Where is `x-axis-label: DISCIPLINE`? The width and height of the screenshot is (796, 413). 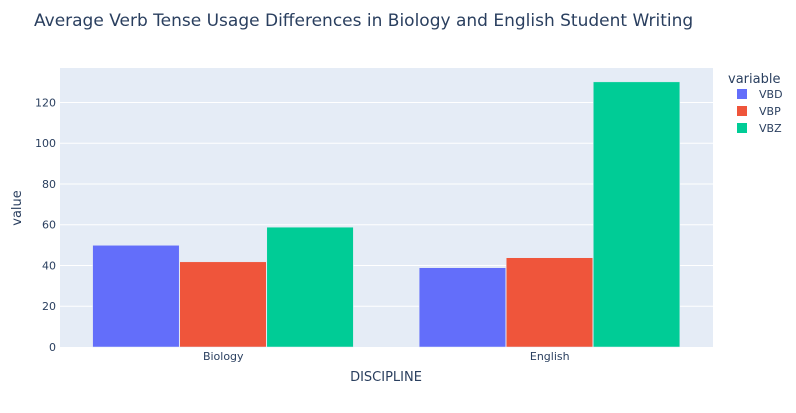
x-axis-label: DISCIPLINE is located at coordinates (386, 377).